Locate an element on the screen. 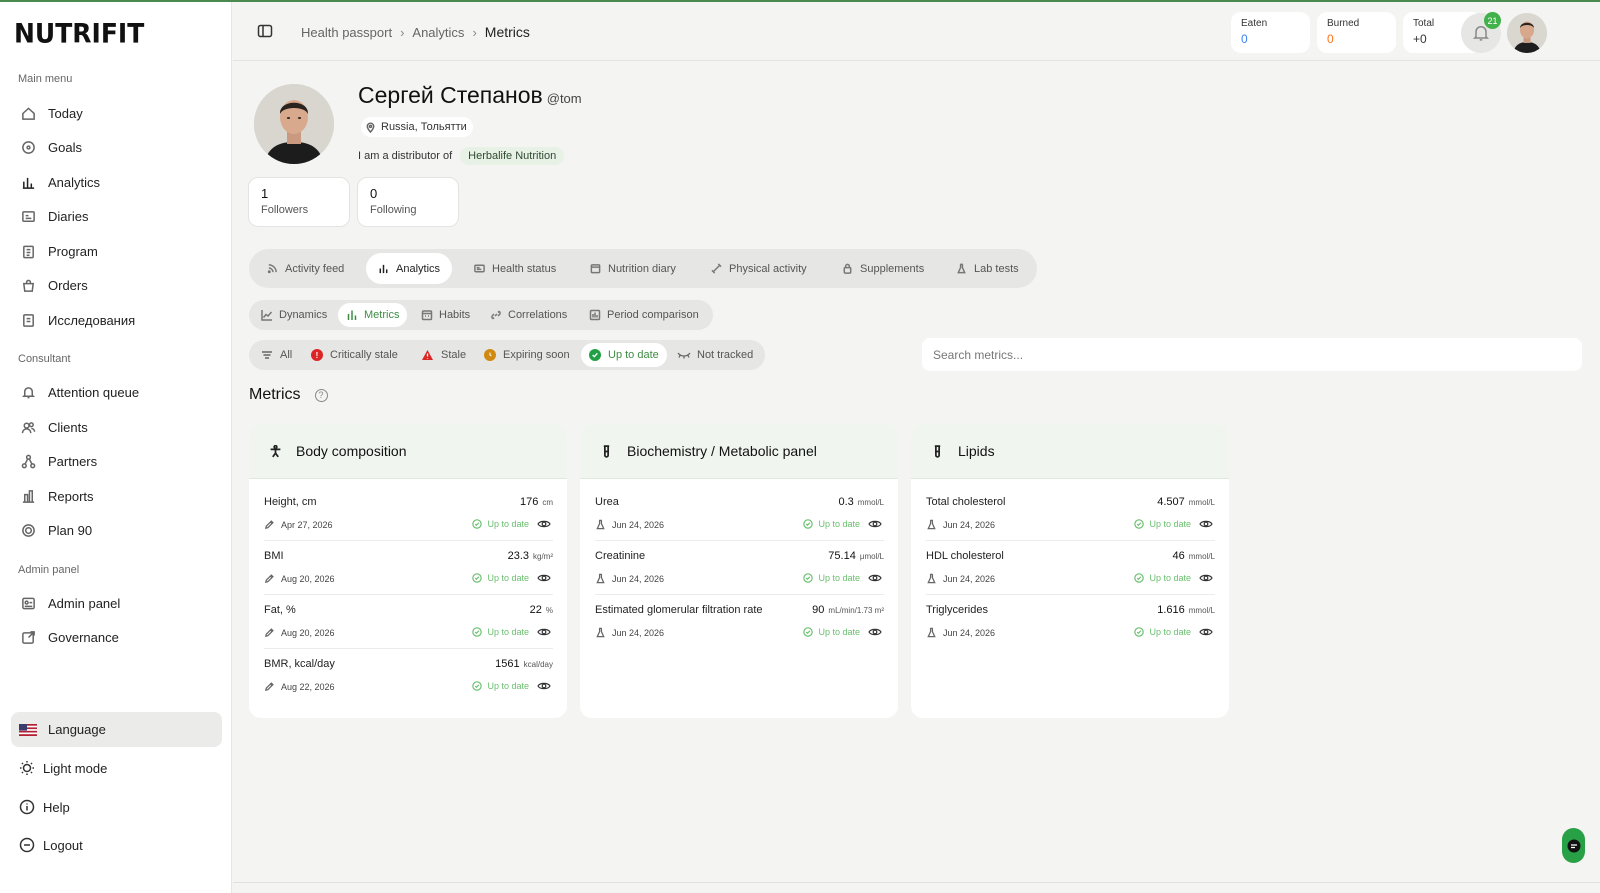  card-header: Biochemistry / Metabolic panel is located at coordinates (739, 451).